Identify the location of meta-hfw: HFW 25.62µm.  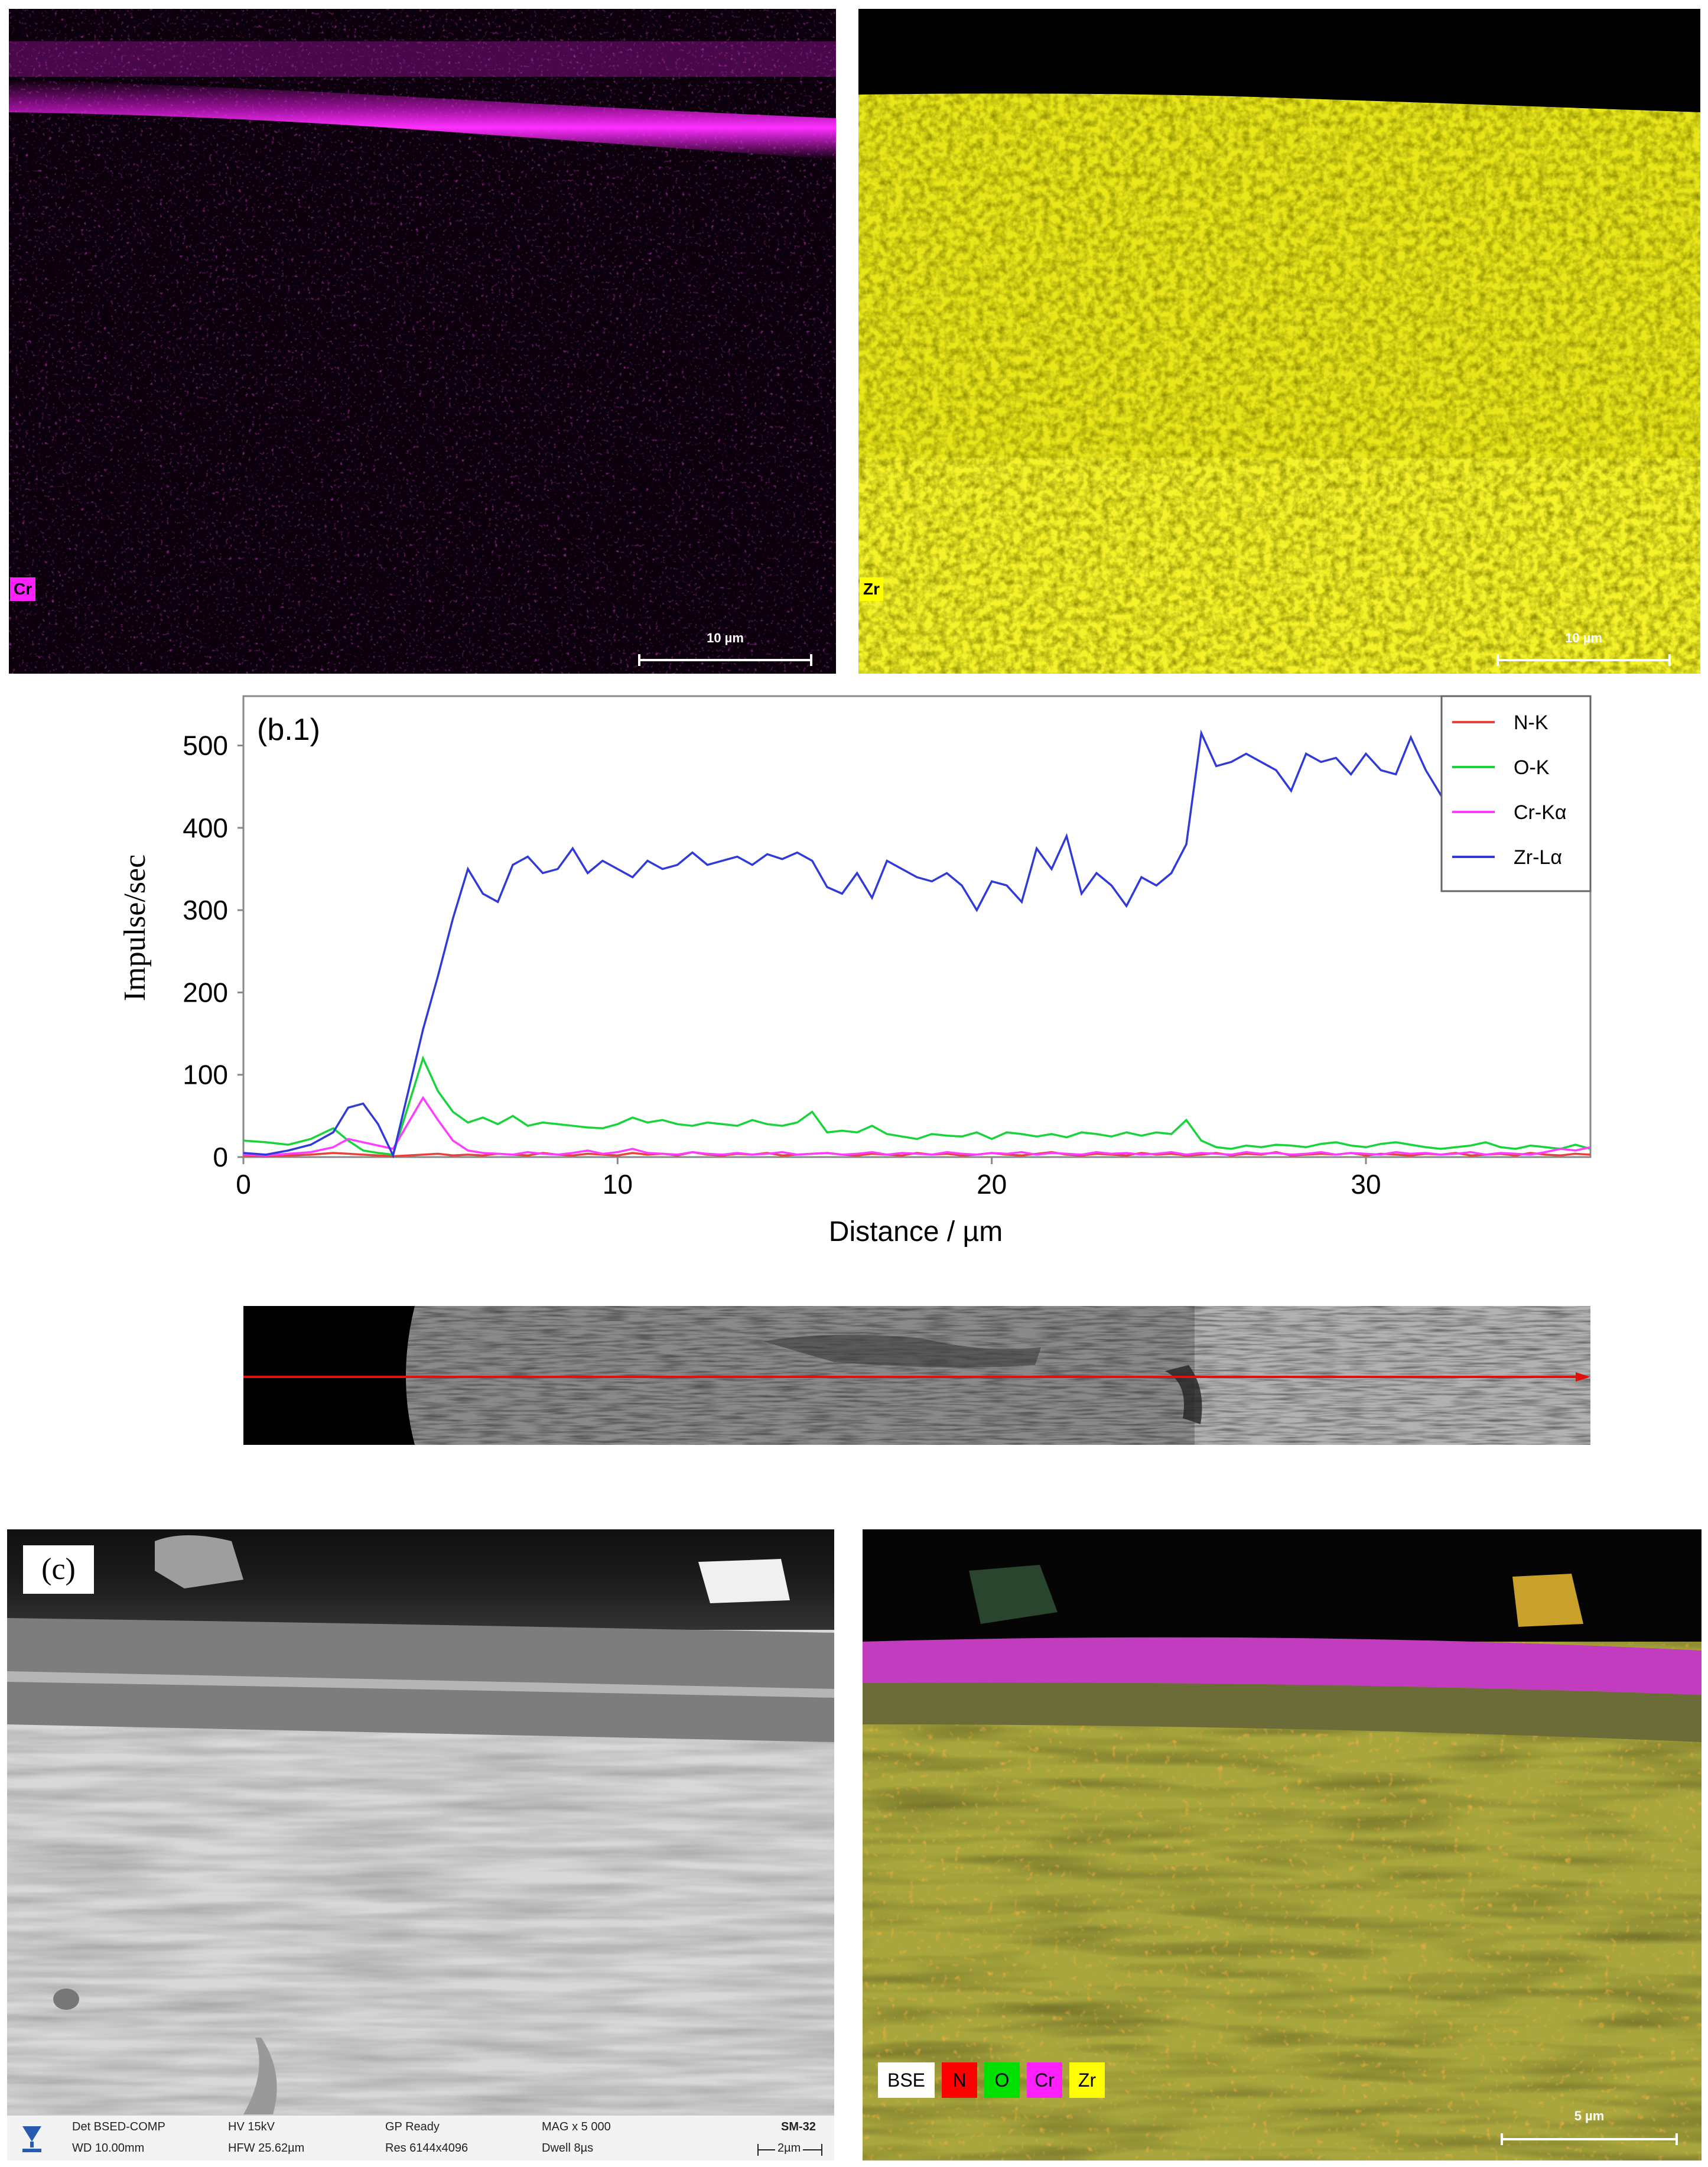
(266, 2148).